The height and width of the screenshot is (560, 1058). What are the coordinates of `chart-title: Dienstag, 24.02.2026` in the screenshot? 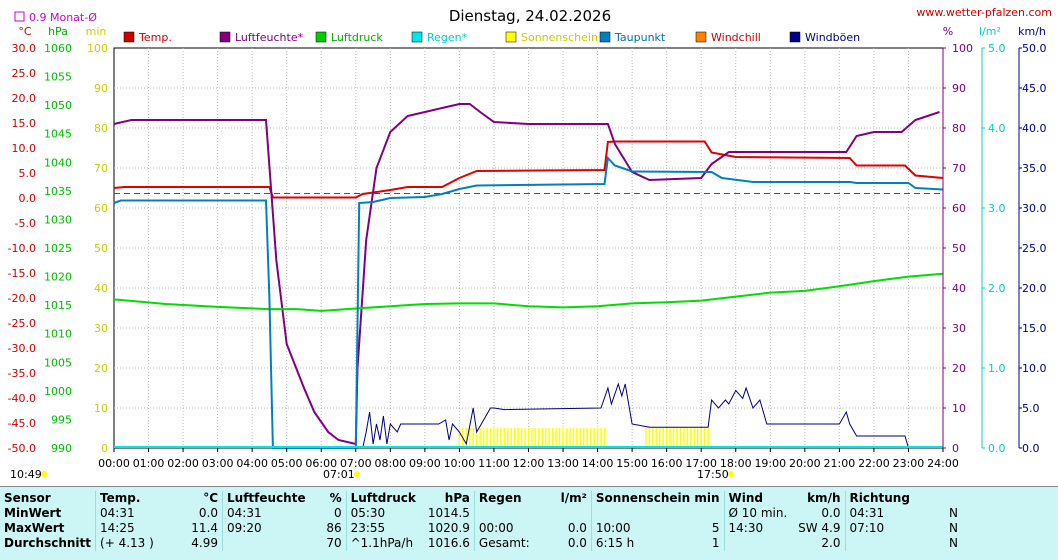 It's located at (530, 16).